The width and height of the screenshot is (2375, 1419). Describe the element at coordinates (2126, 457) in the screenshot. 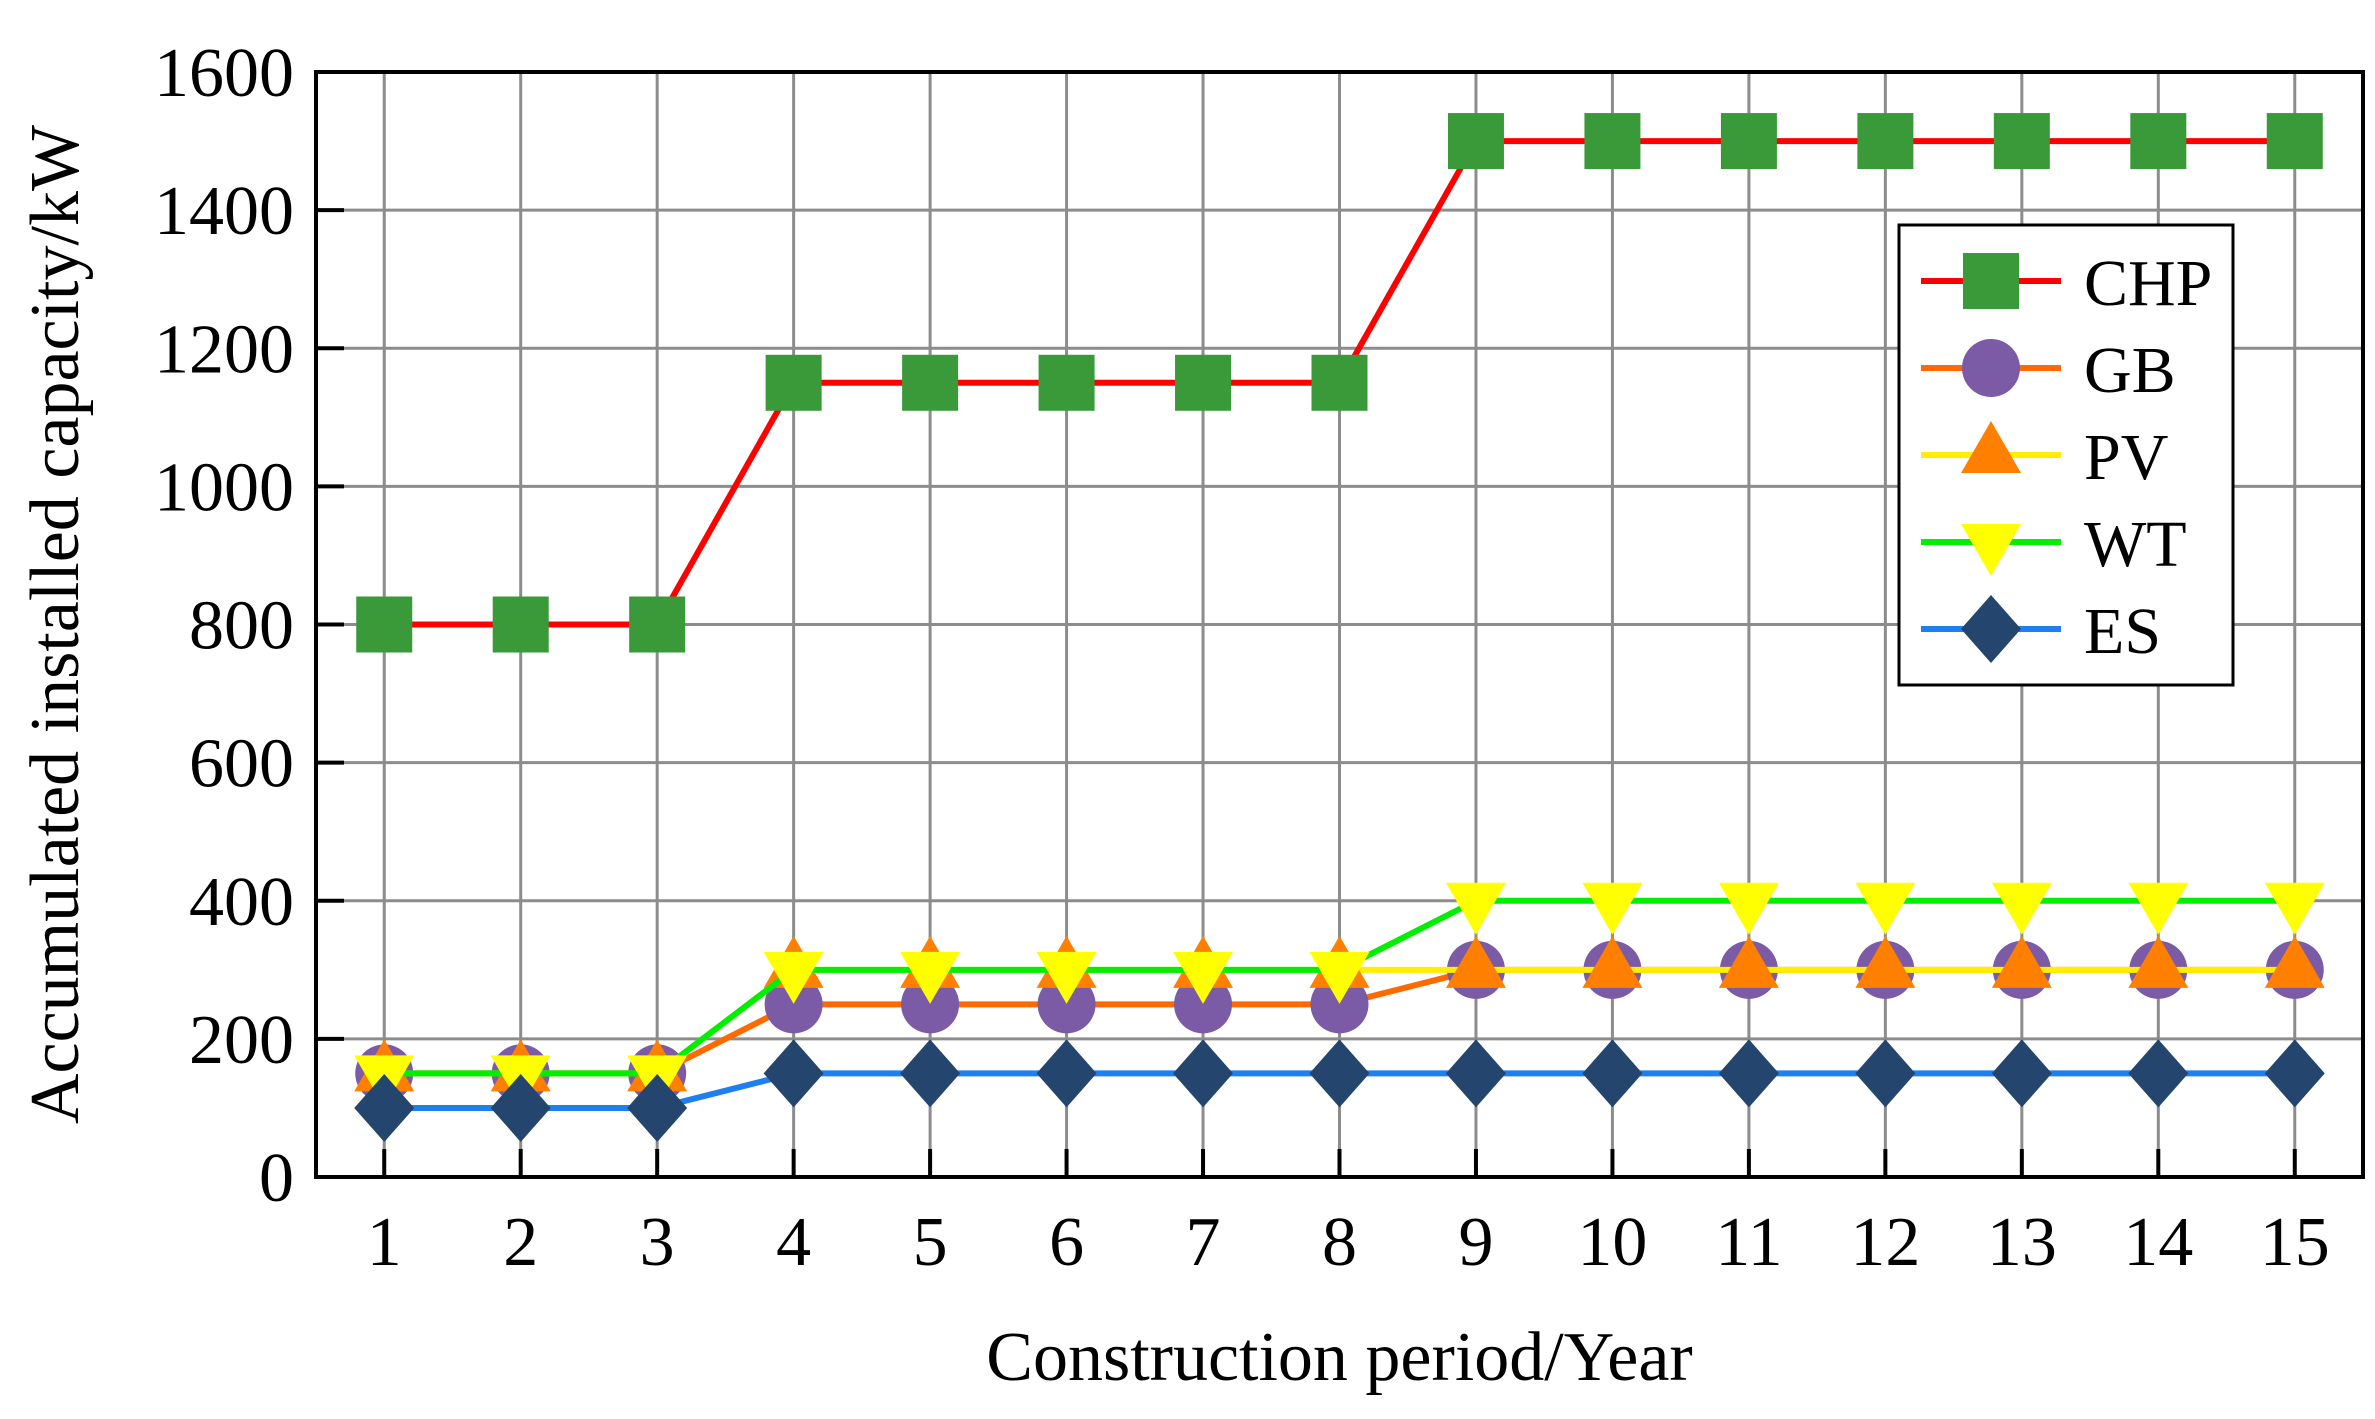

I see `legend-label-pv: PV` at that location.